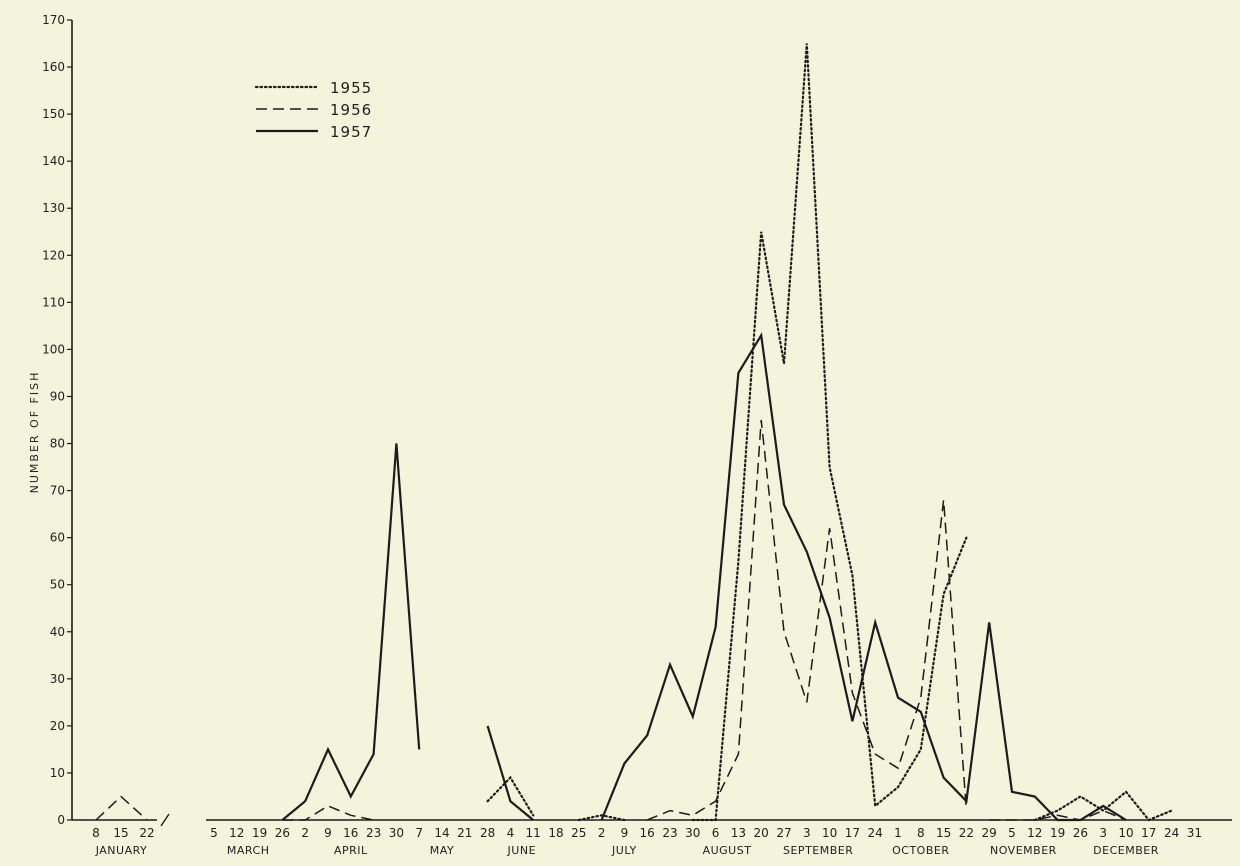  Describe the element at coordinates (1126, 850) in the screenshot. I see `month-label: DECEMBER` at that location.